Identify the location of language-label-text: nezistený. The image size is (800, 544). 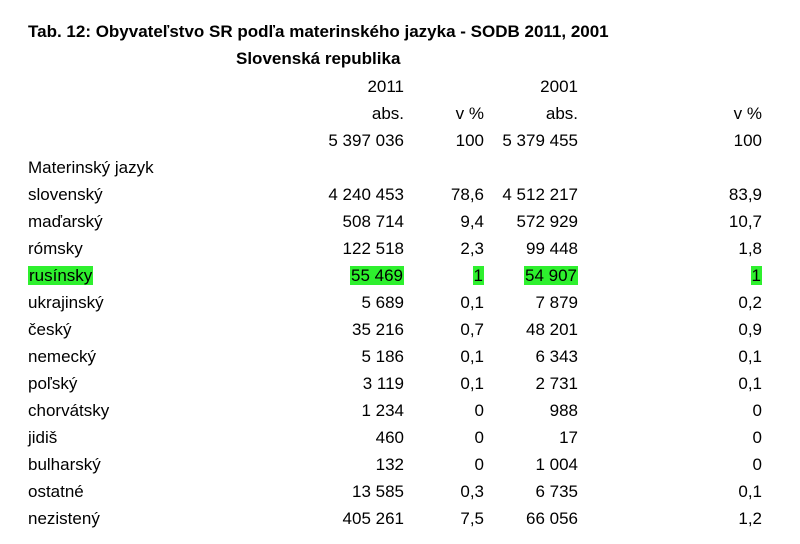
(64, 518).